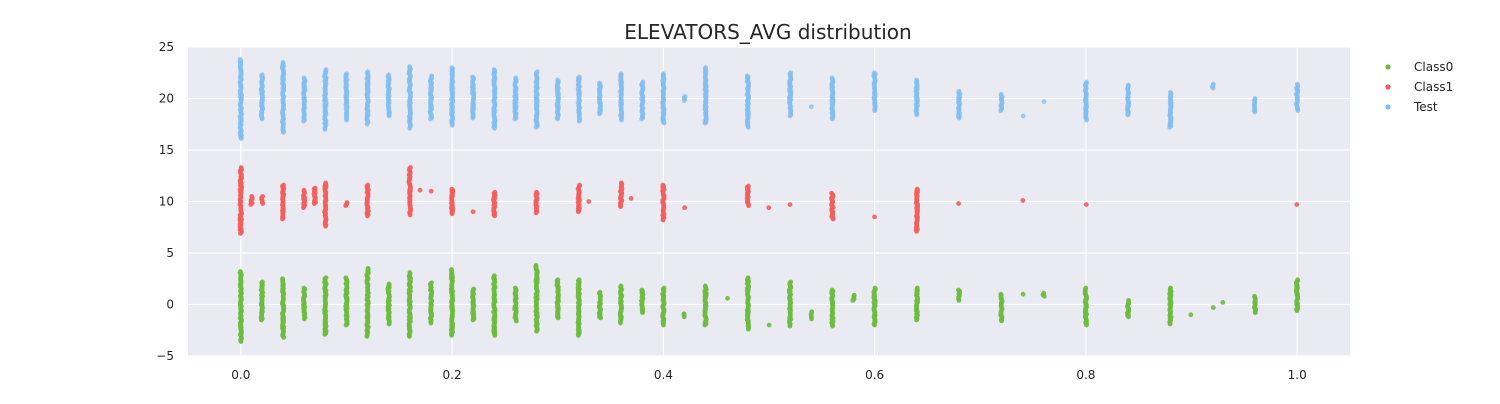 The height and width of the screenshot is (404, 1500). I want to click on y-axis: −5 0 5 10 15 20 25, so click(165, 201).